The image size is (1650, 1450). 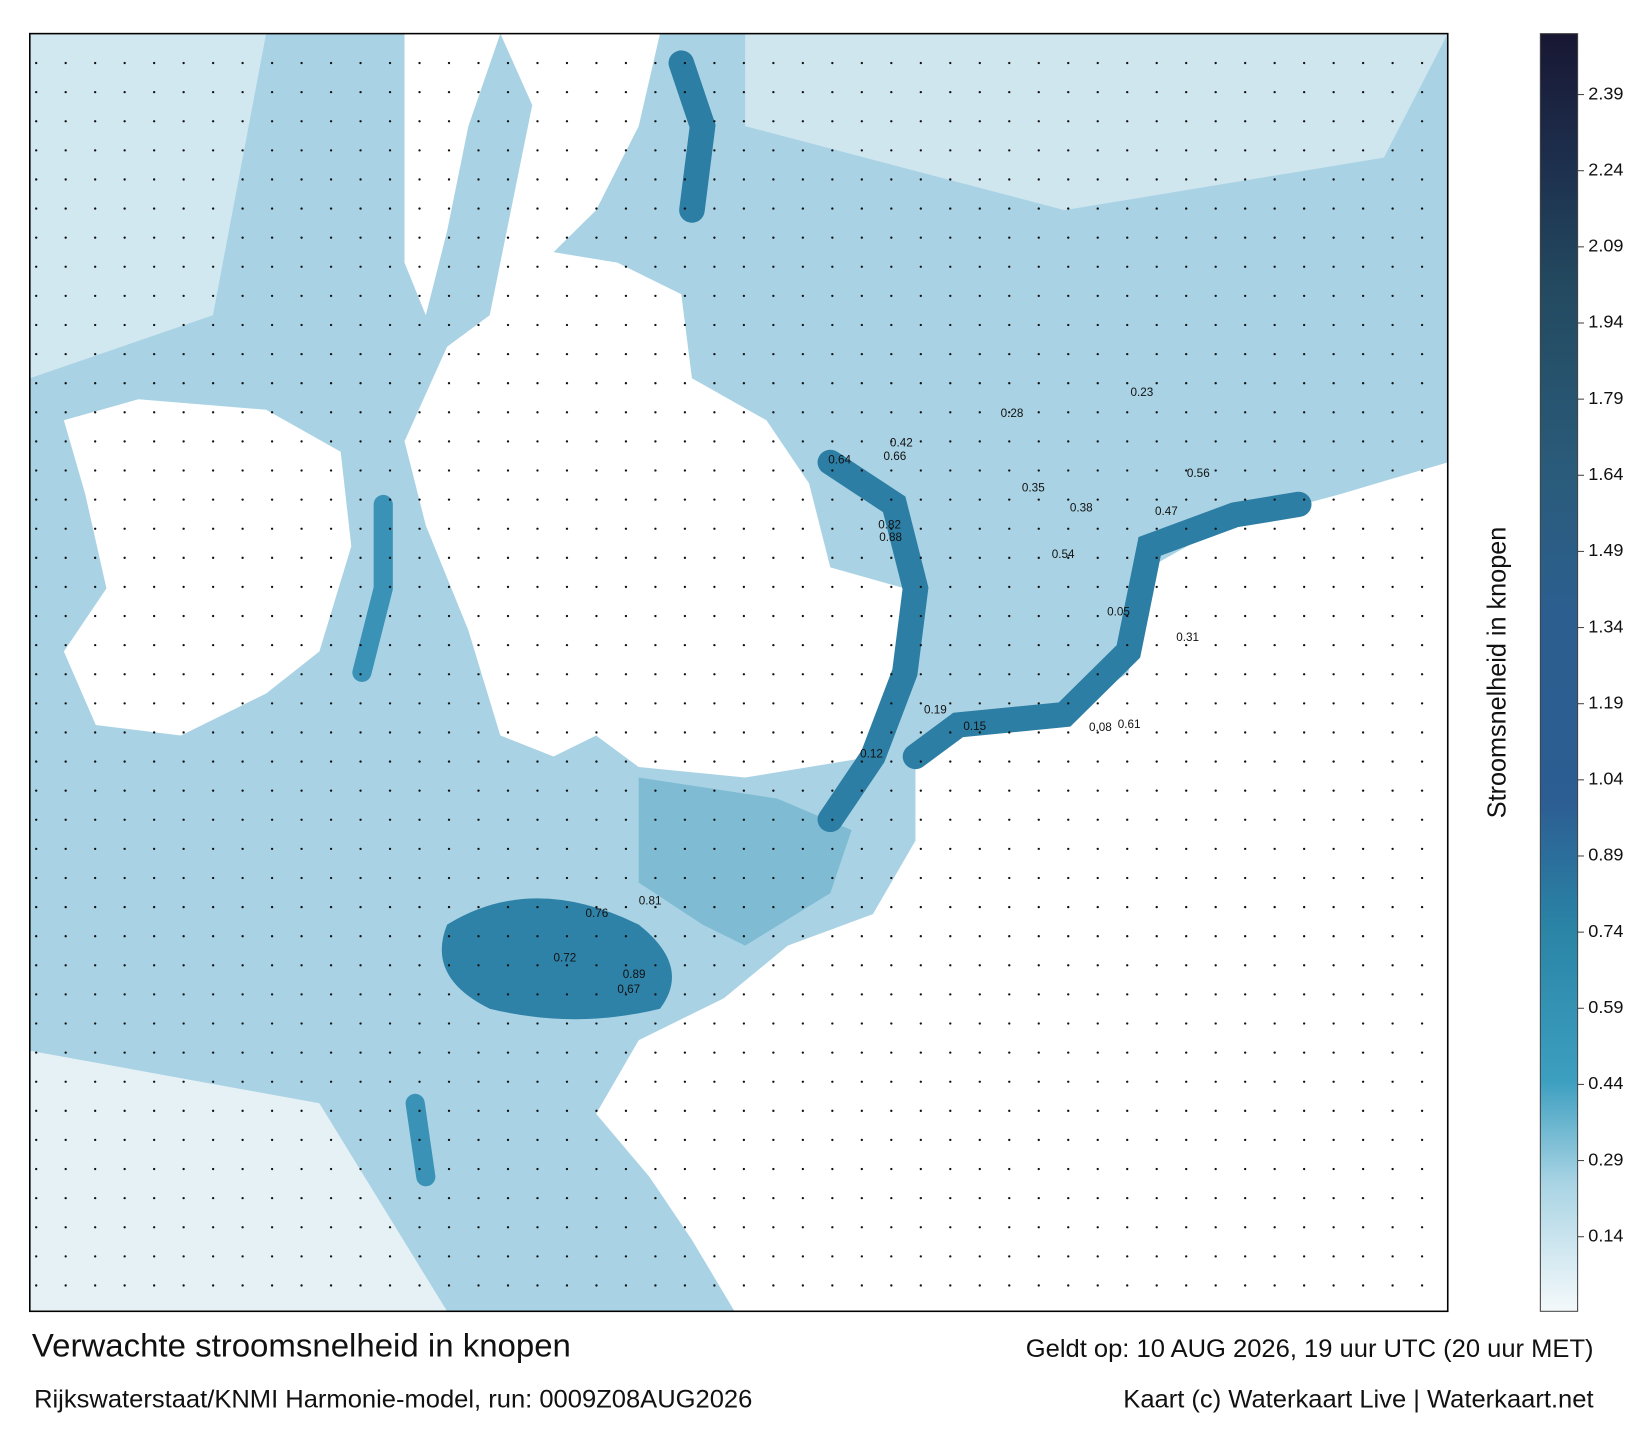 I want to click on speed-label: 0.88, so click(x=890, y=537).